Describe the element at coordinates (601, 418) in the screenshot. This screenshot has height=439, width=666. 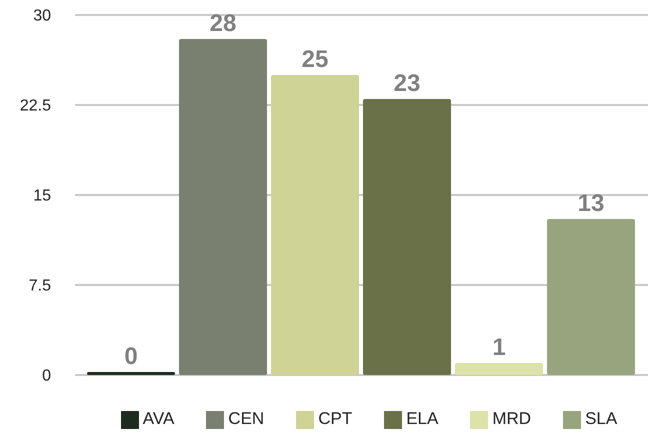
I see `legend-label: SLA` at that location.